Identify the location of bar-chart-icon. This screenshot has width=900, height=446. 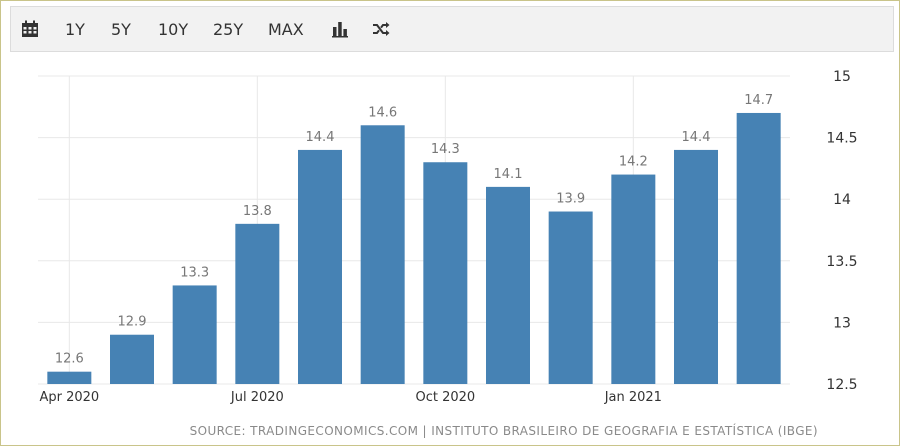
(340, 29).